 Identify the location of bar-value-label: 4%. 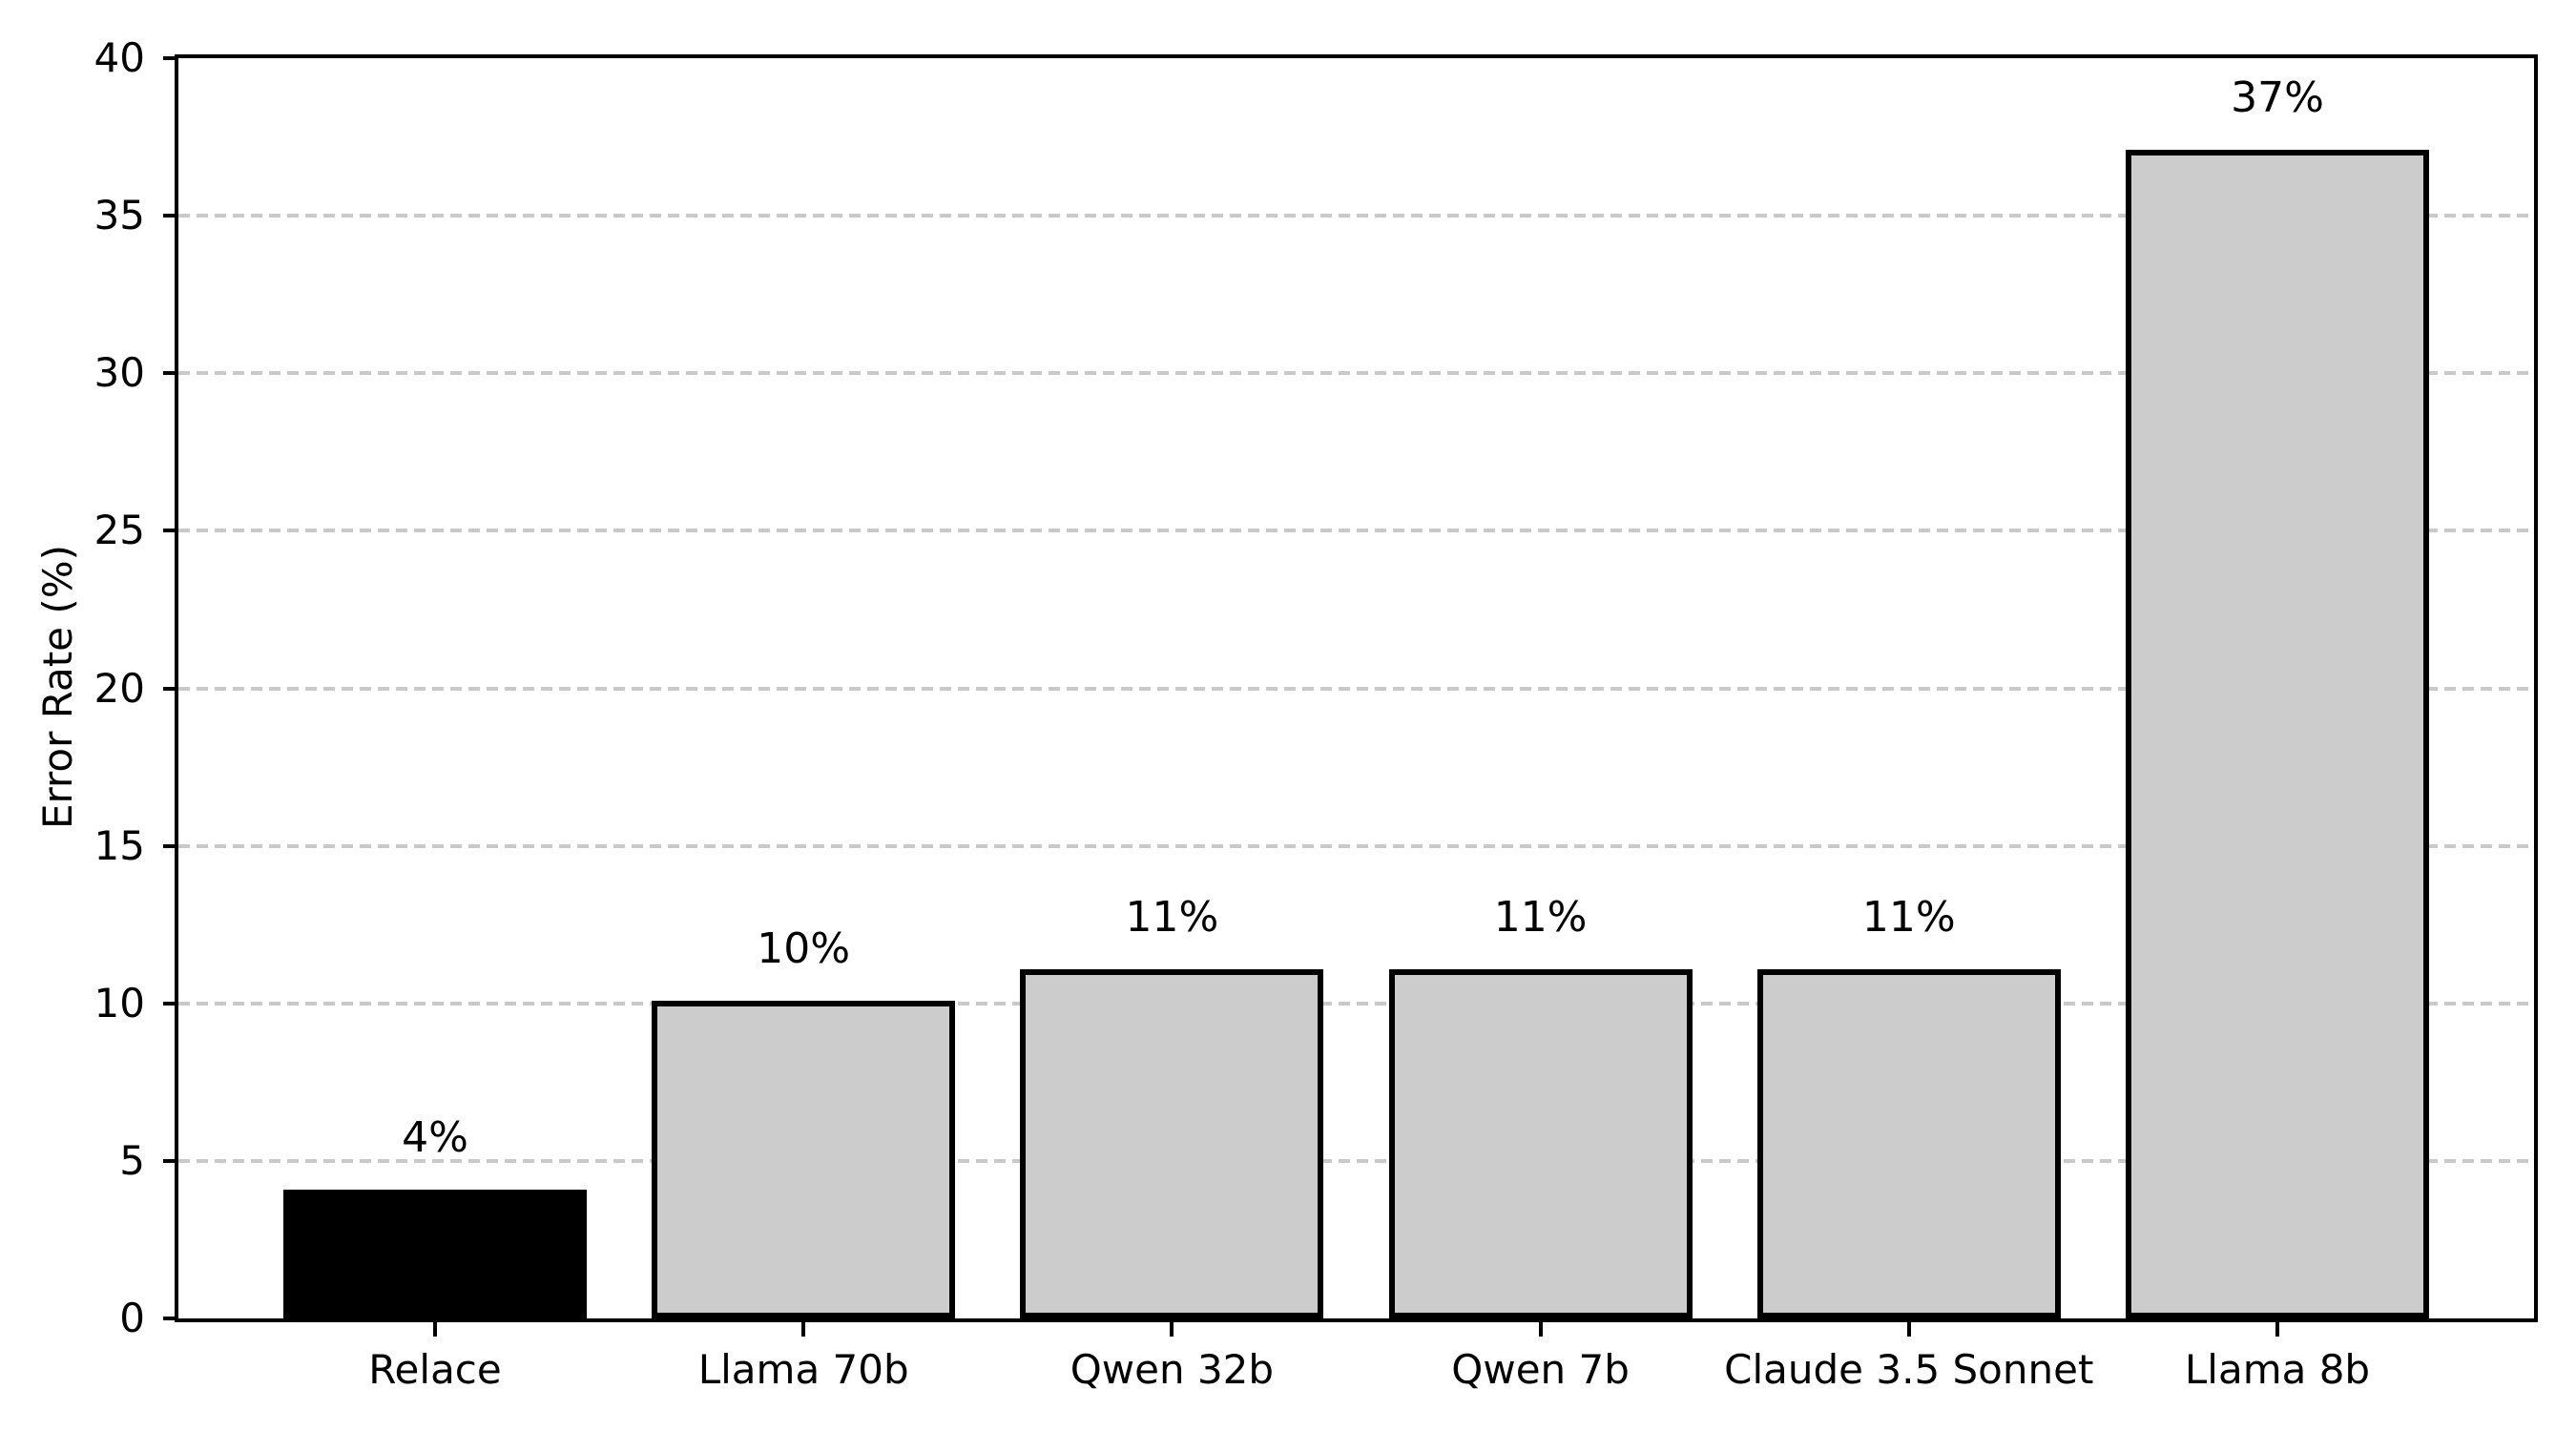
(435, 1137).